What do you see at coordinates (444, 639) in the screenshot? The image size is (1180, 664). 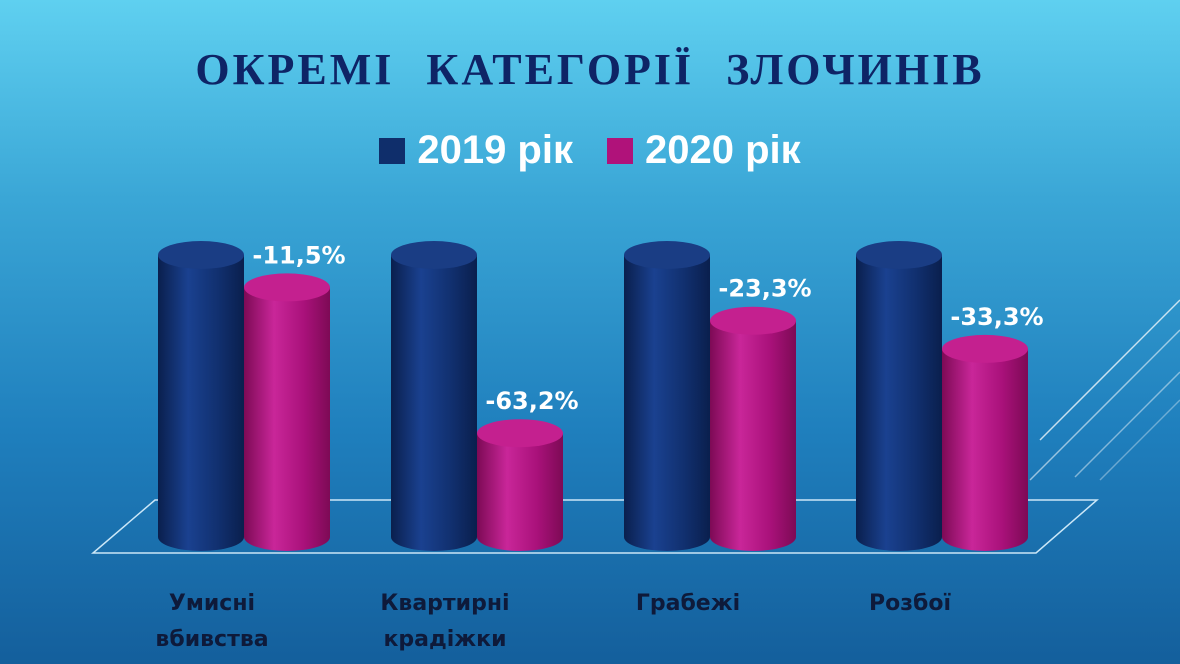 I see `category-label-1-1: крадіжки` at bounding box center [444, 639].